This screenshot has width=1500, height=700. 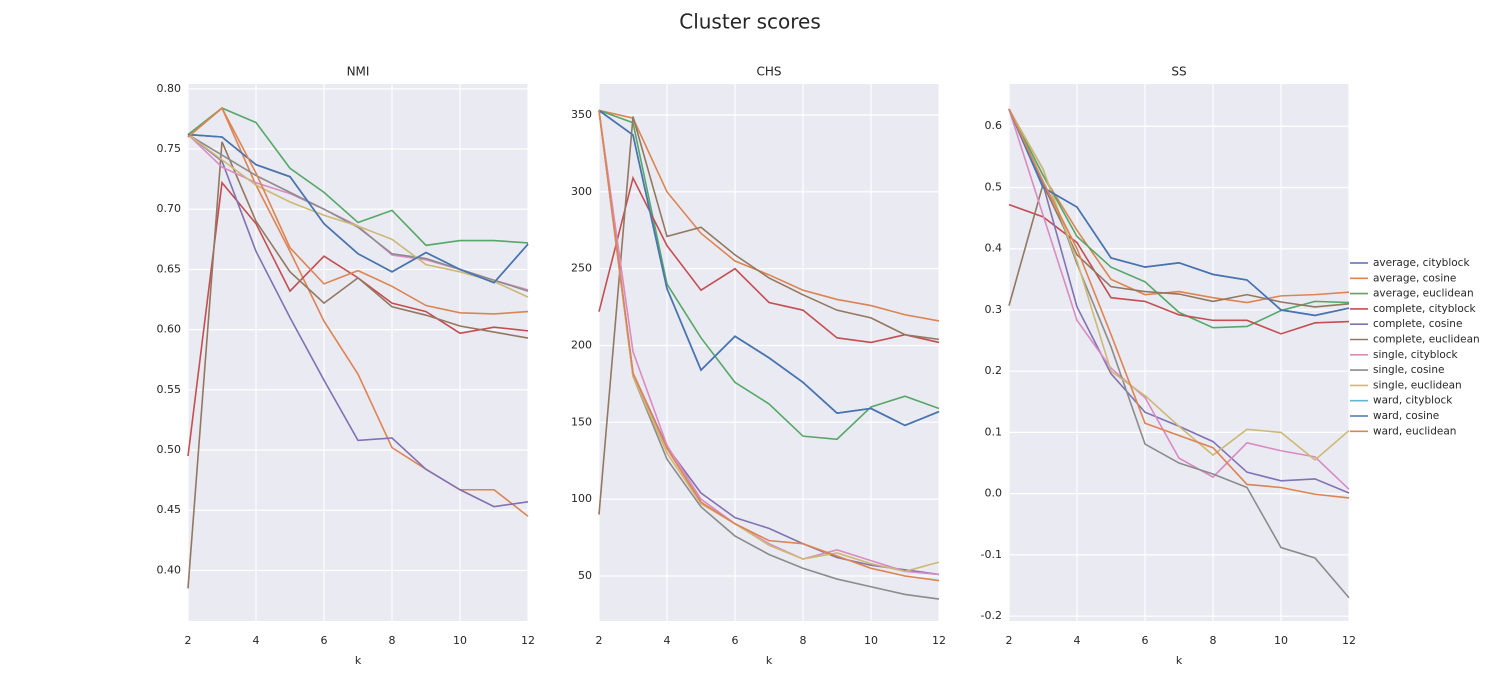 I want to click on y-tick-label: 0.55, so click(x=169, y=389).